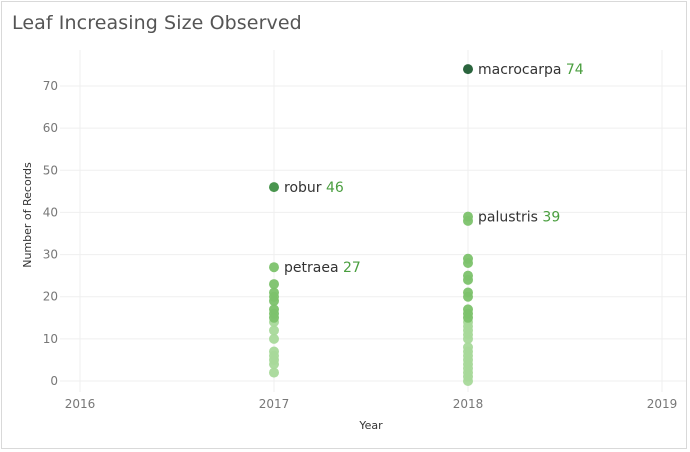 This screenshot has height=452, width=690. What do you see at coordinates (468, 216) in the screenshot?
I see `data-point-palustris` at bounding box center [468, 216].